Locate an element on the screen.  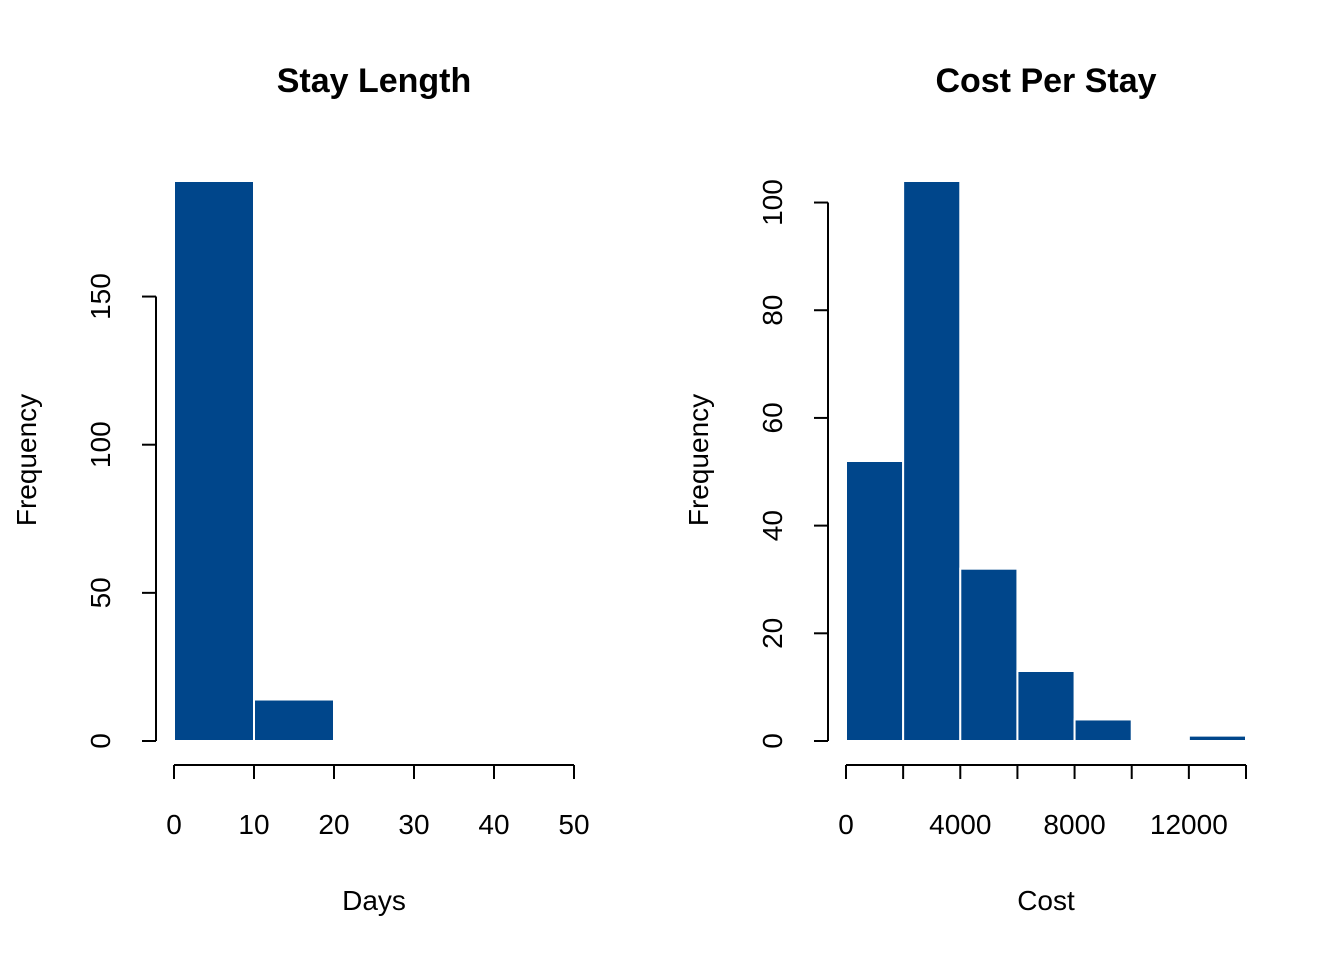
stay-length-x-tick-label-5: 50 is located at coordinates (573, 824).